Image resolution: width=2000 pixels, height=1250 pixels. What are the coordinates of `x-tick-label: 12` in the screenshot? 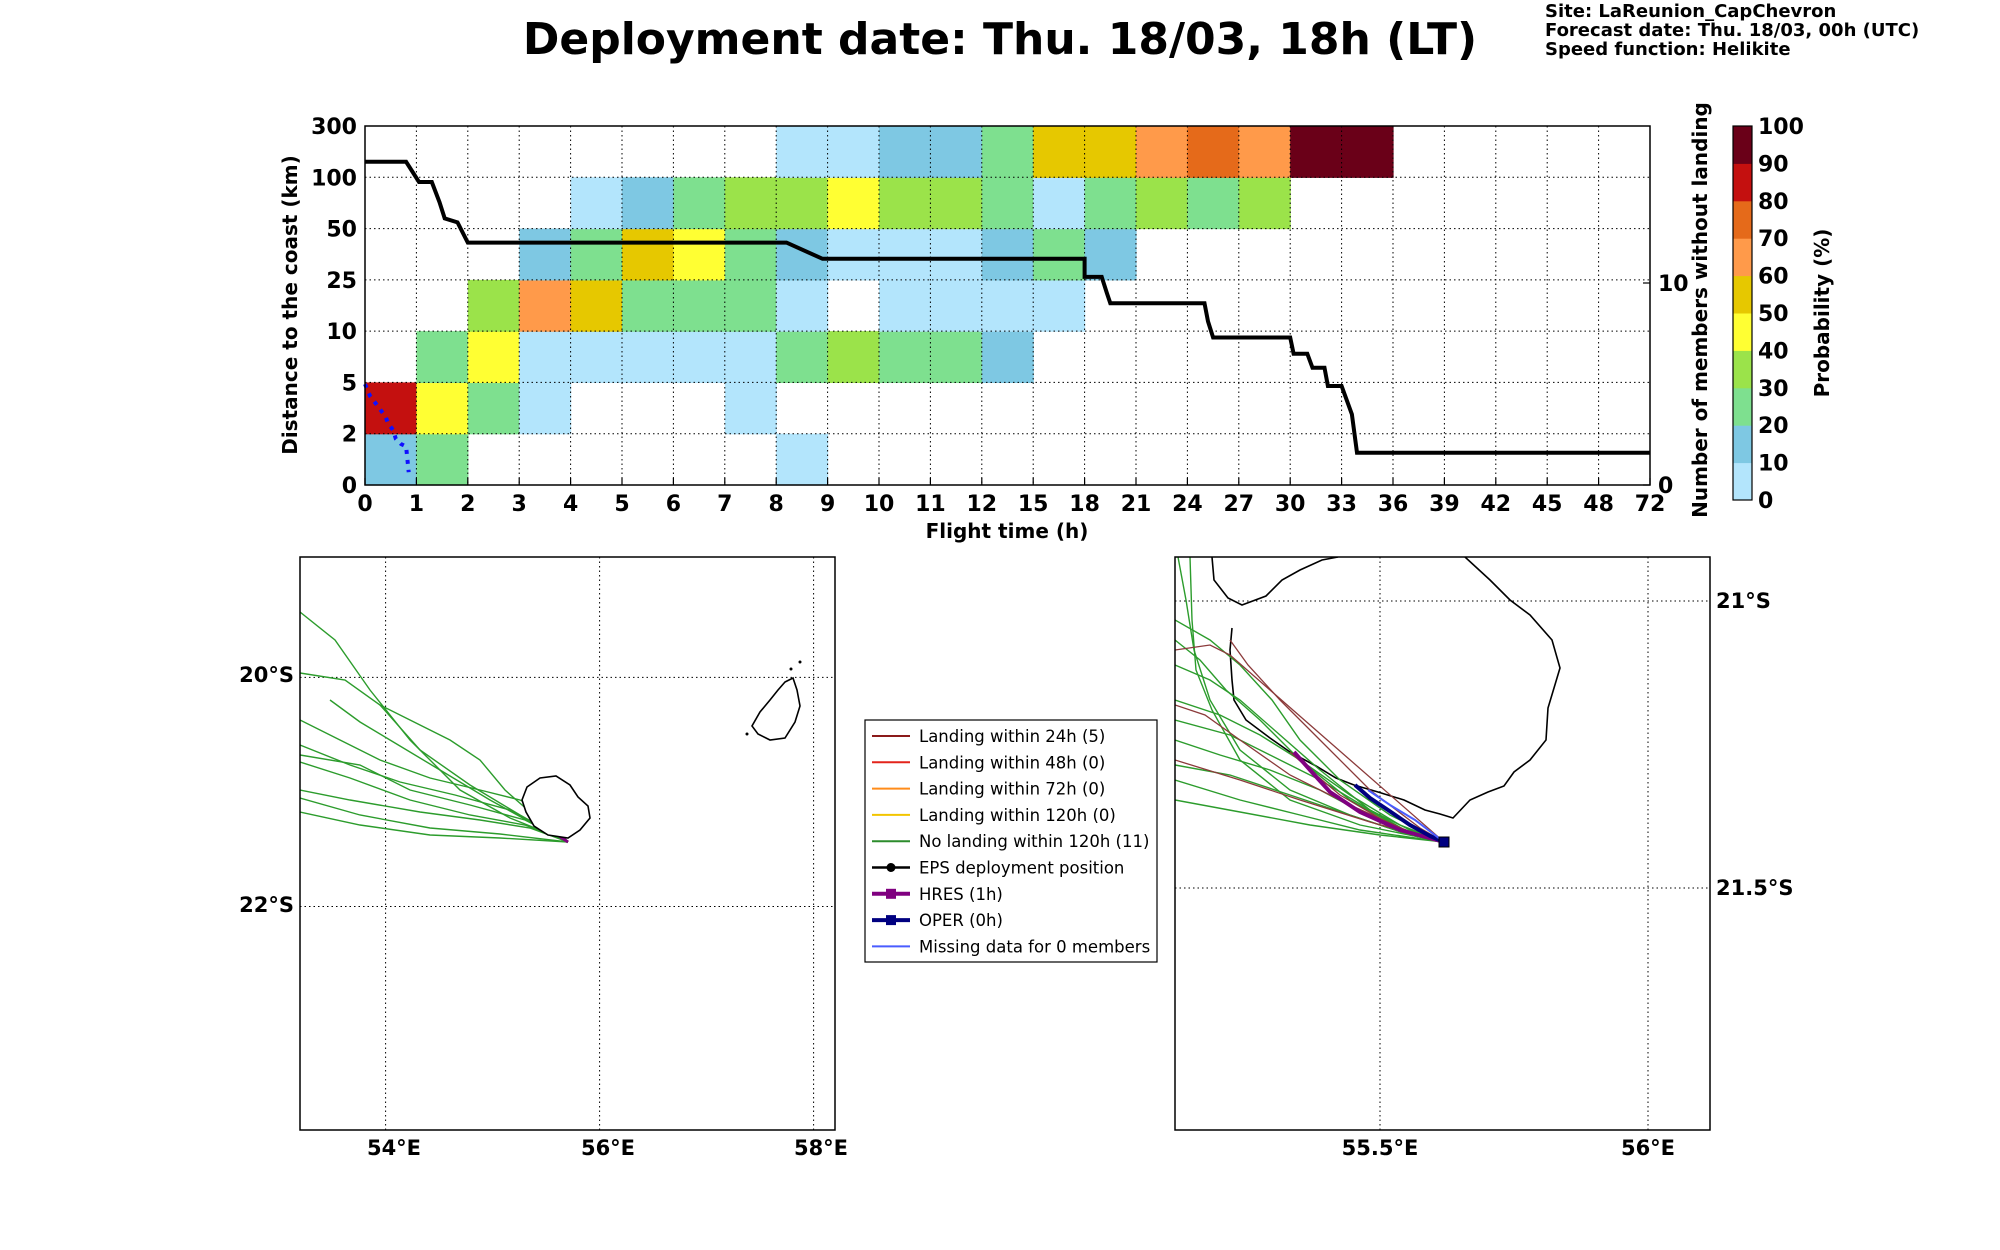 It's located at (981, 504).